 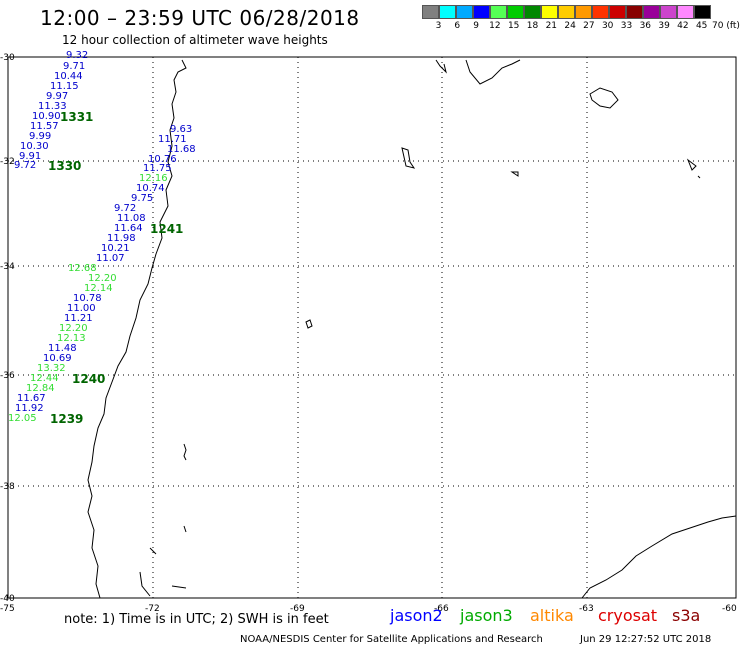 What do you see at coordinates (486, 615) in the screenshot?
I see `legend-jason3: jason3` at bounding box center [486, 615].